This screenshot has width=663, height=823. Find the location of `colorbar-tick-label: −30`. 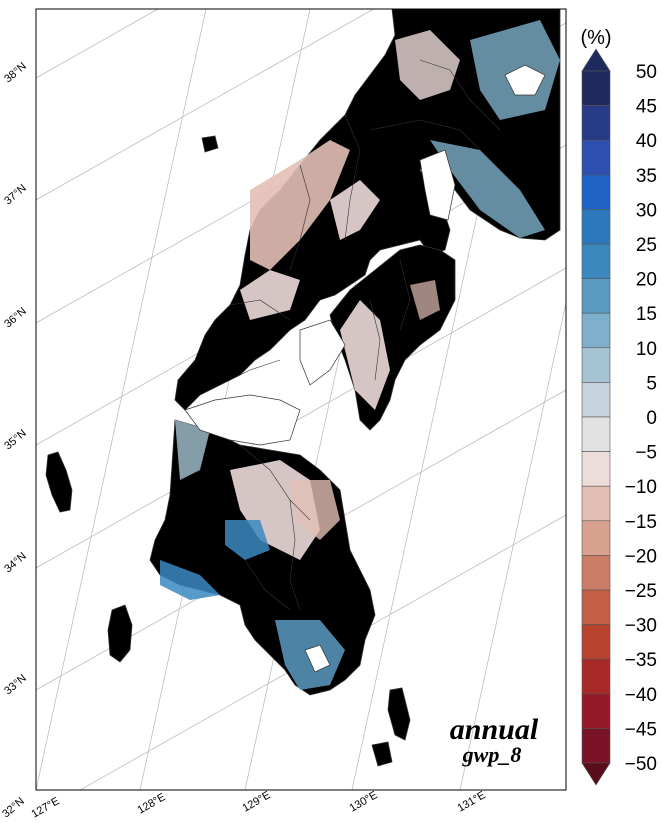

colorbar-tick-label: −30 is located at coordinates (641, 626).